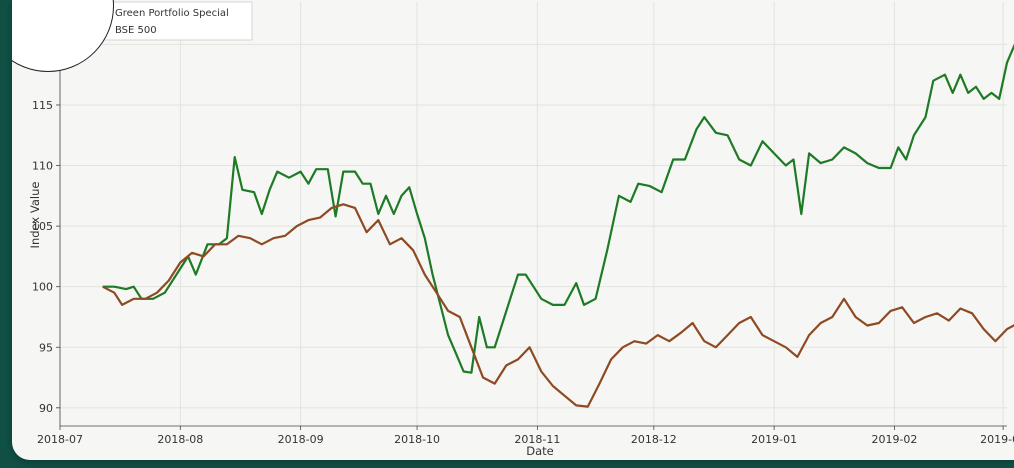 This screenshot has width=1014, height=468. I want to click on x-axis-label: Date, so click(540, 451).